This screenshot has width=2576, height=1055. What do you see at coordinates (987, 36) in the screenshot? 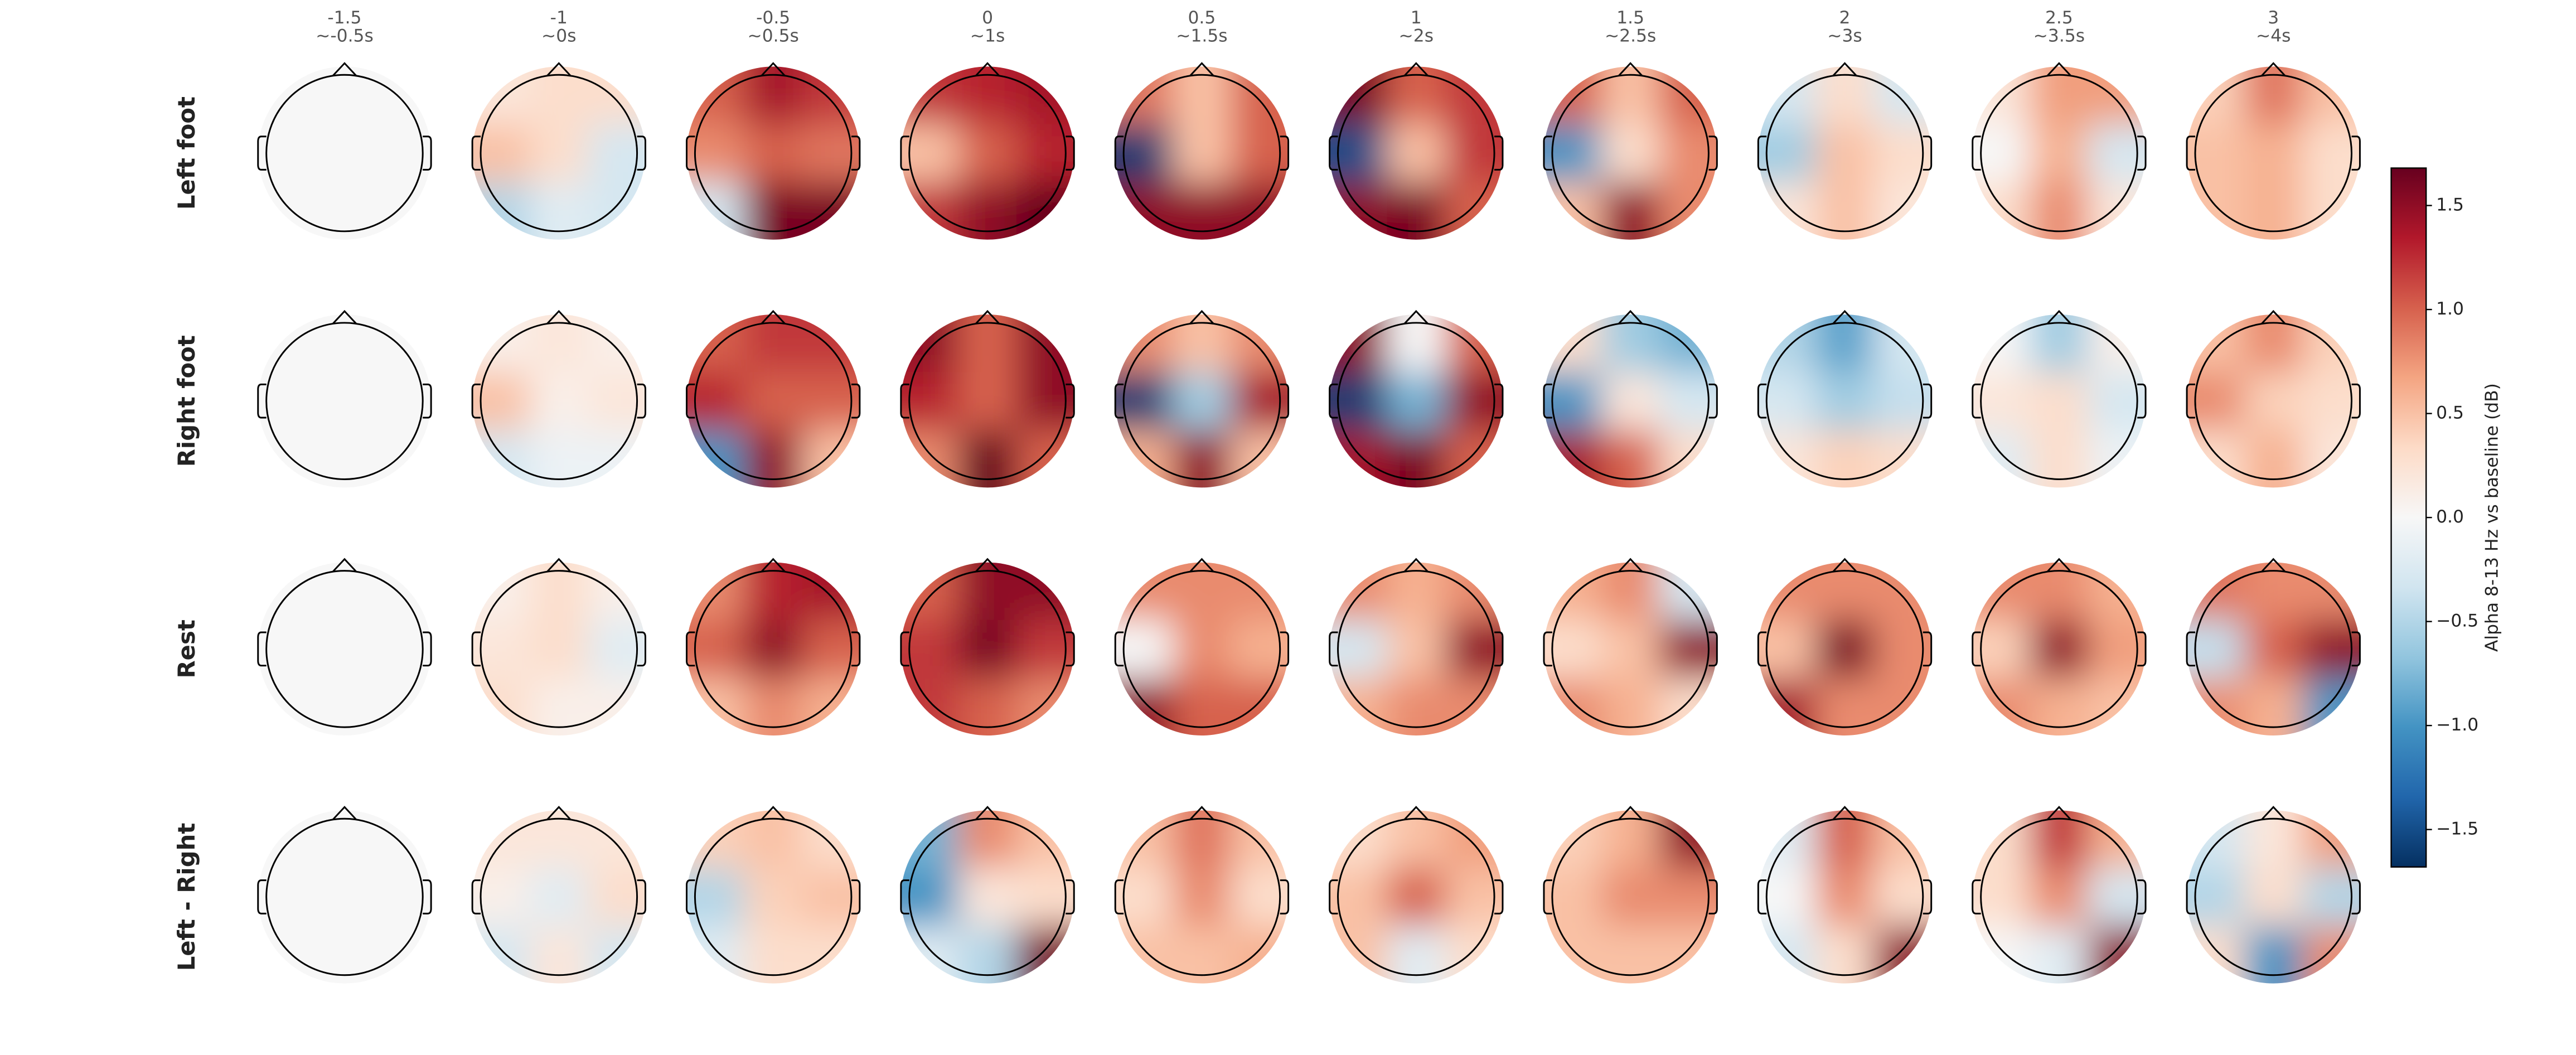
I see `column-label: ~1s` at bounding box center [987, 36].